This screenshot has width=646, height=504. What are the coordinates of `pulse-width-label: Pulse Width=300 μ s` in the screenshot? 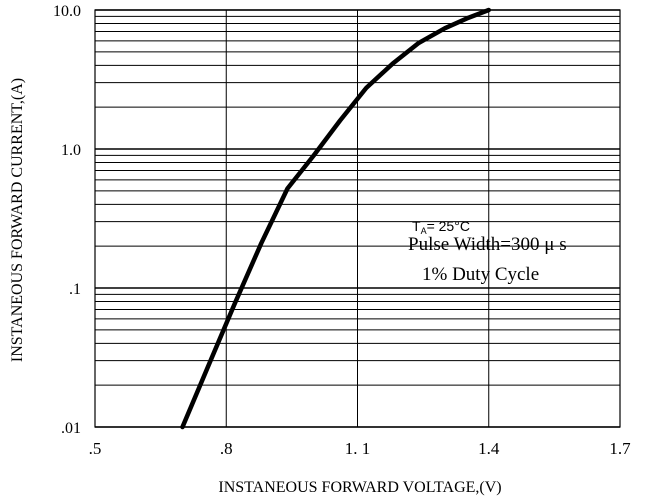 It's located at (487, 244).